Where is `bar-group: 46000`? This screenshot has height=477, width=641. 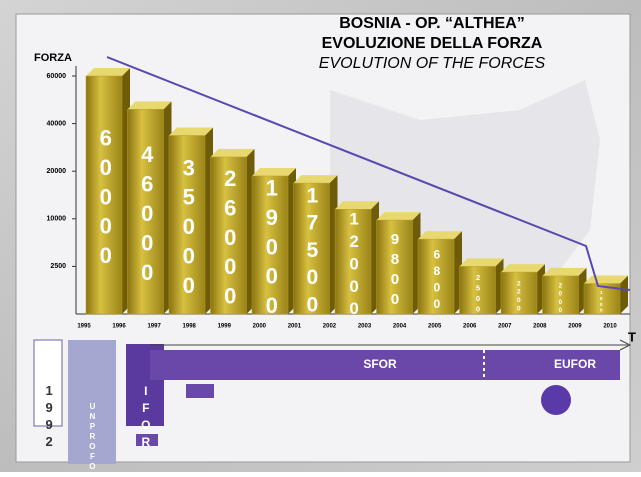
bar-group: 46000 is located at coordinates (149, 208).